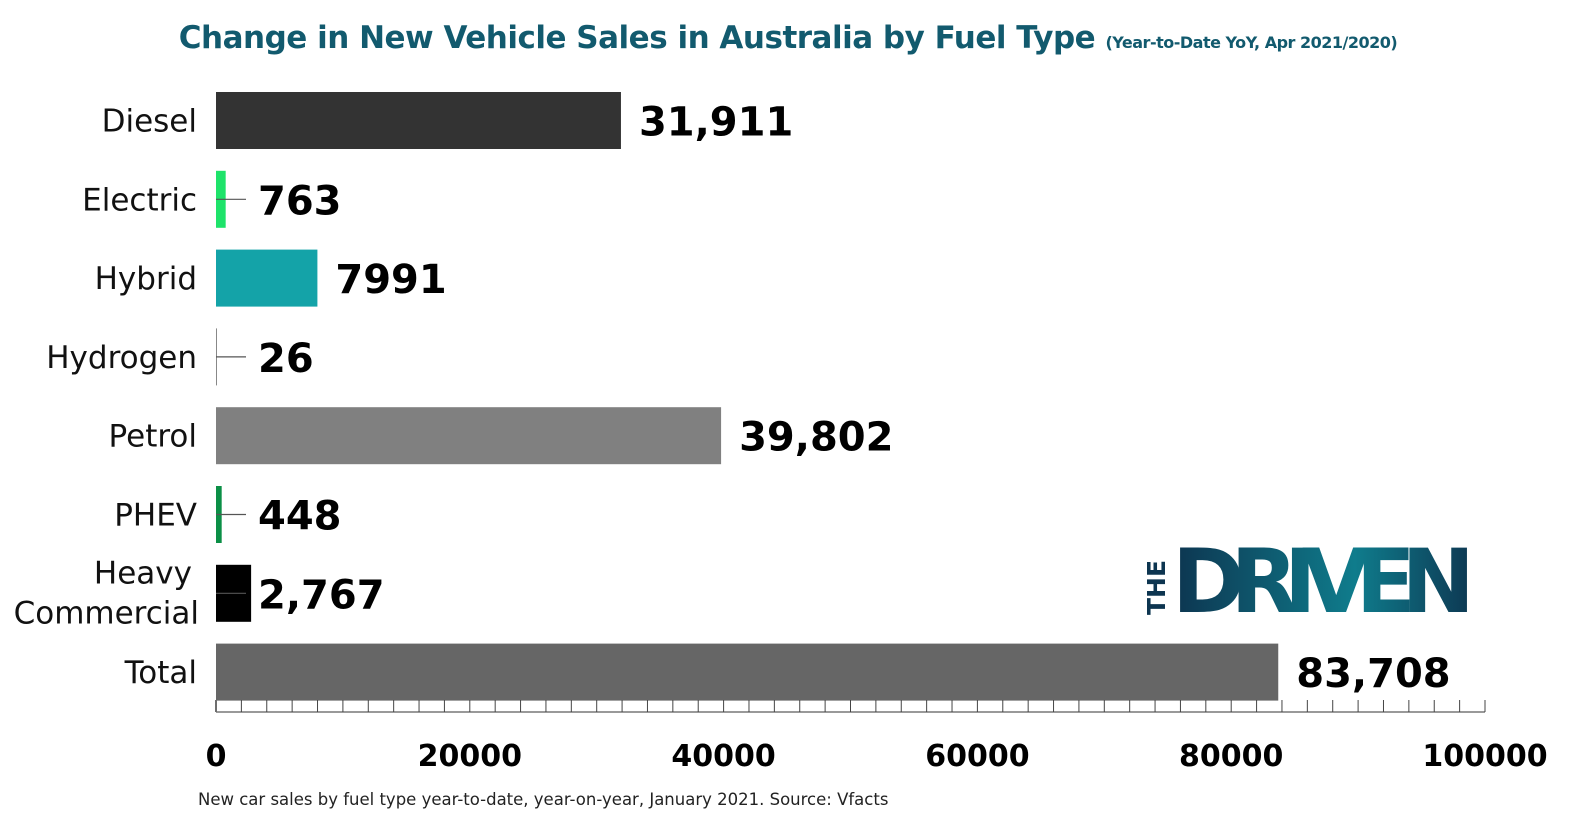 Image resolution: width=1576 pixels, height=824 pixels. What do you see at coordinates (139, 200) in the screenshot?
I see `category-label: Electric` at bounding box center [139, 200].